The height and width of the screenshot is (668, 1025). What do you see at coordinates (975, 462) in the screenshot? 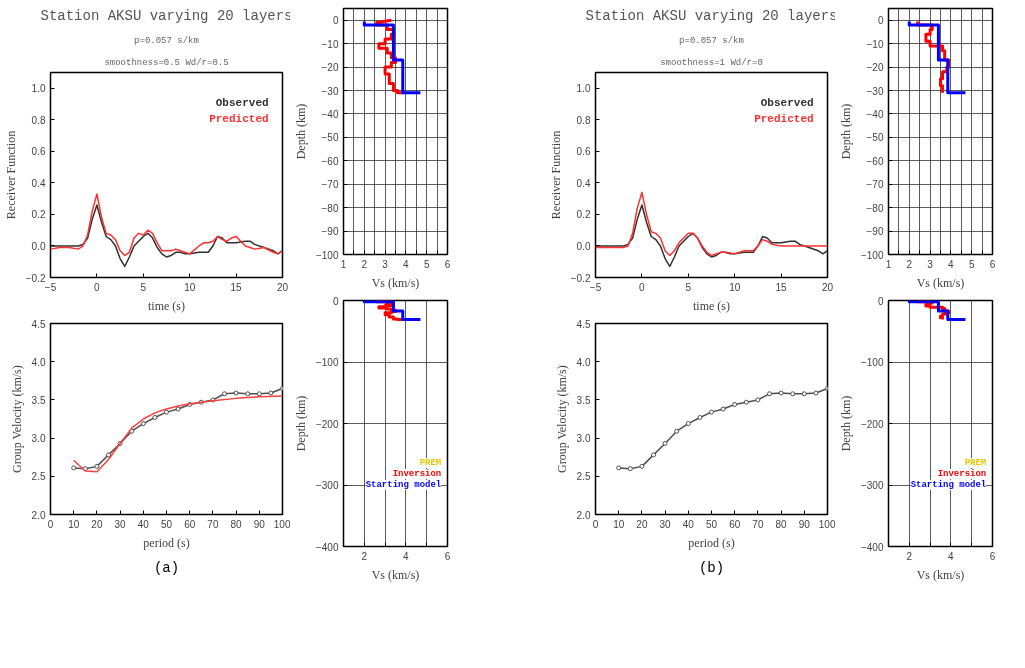
I see `legend-label: PREM` at bounding box center [975, 462].